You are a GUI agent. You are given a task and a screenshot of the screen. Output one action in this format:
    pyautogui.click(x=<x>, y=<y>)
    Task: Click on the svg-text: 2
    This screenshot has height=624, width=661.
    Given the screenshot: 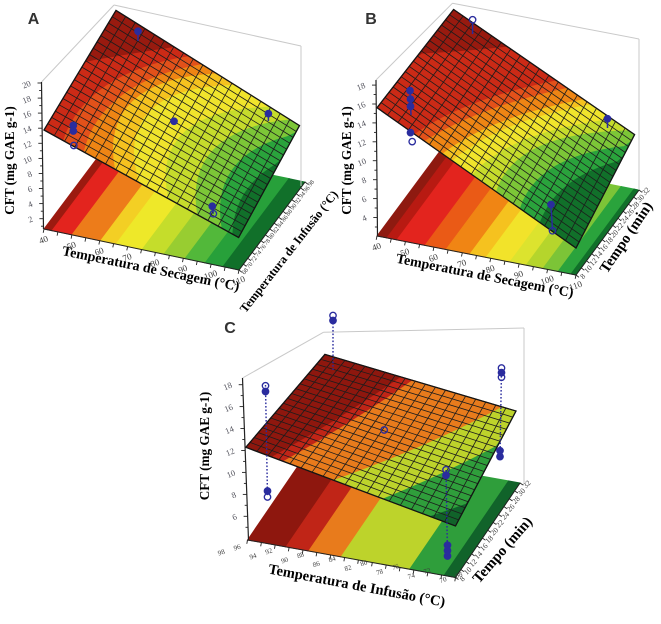 What is the action you would take?
    pyautogui.click(x=30, y=219)
    